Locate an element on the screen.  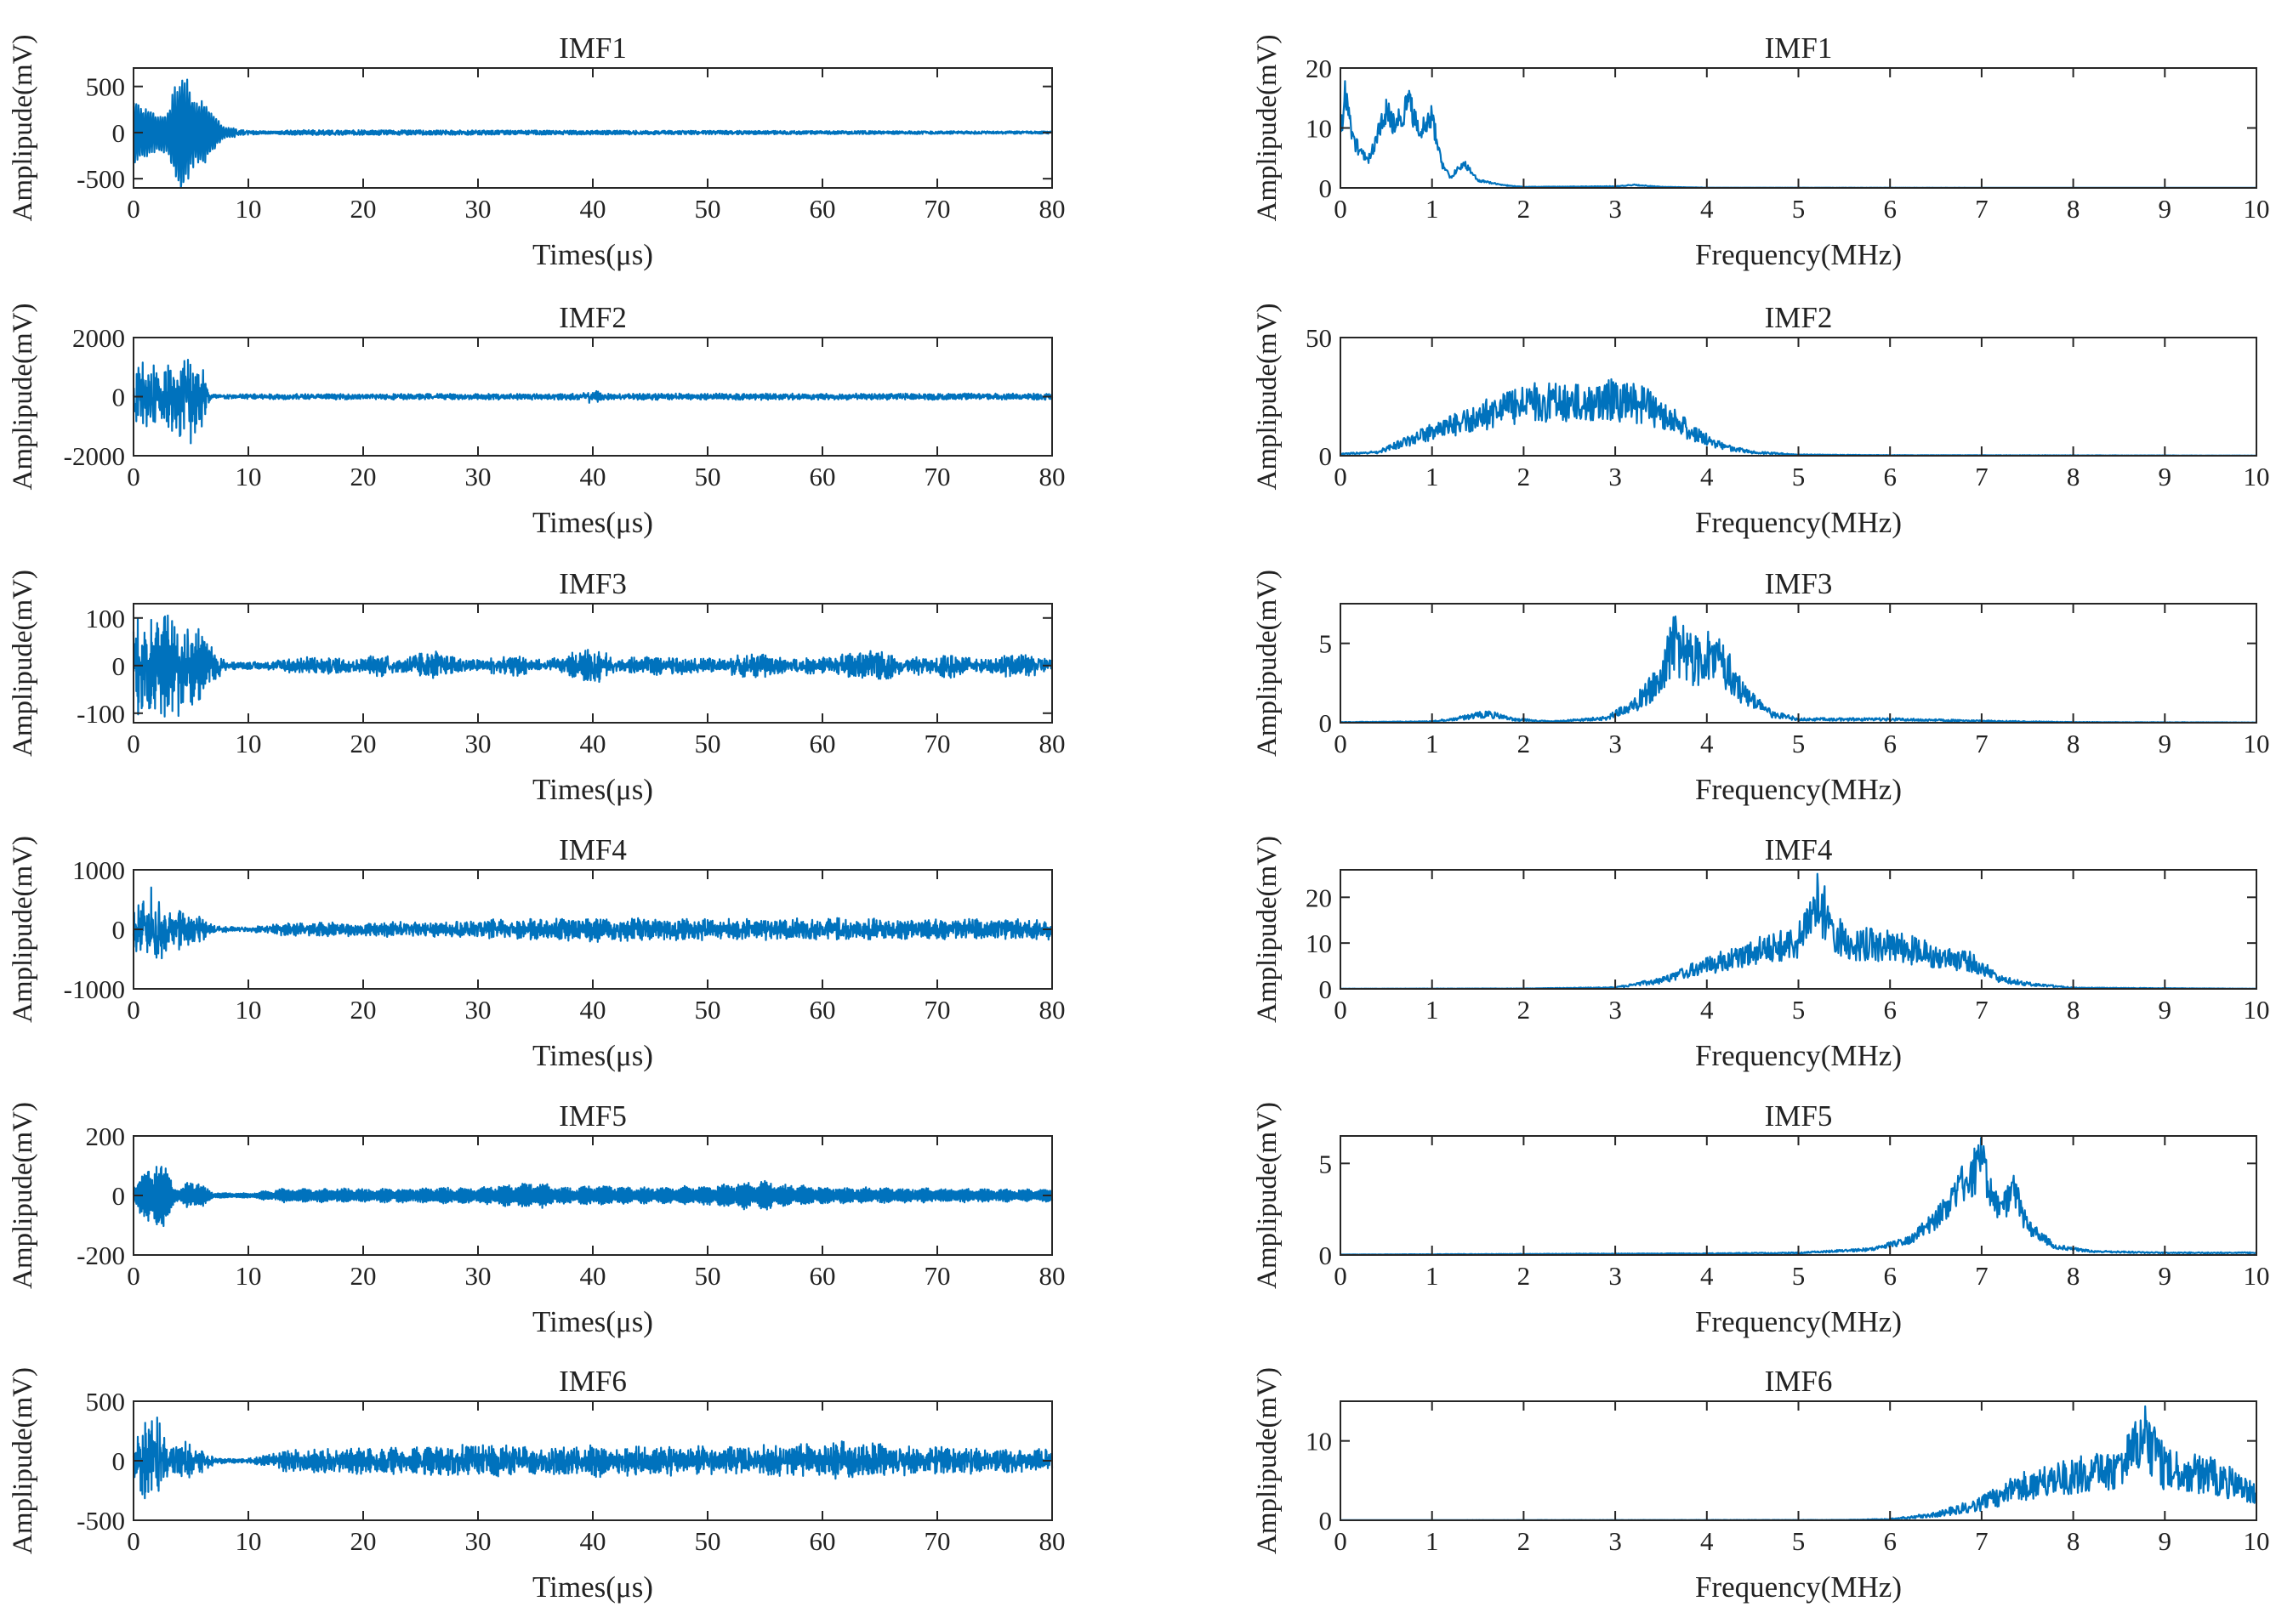
panel-title: IMF3 is located at coordinates (1799, 583).